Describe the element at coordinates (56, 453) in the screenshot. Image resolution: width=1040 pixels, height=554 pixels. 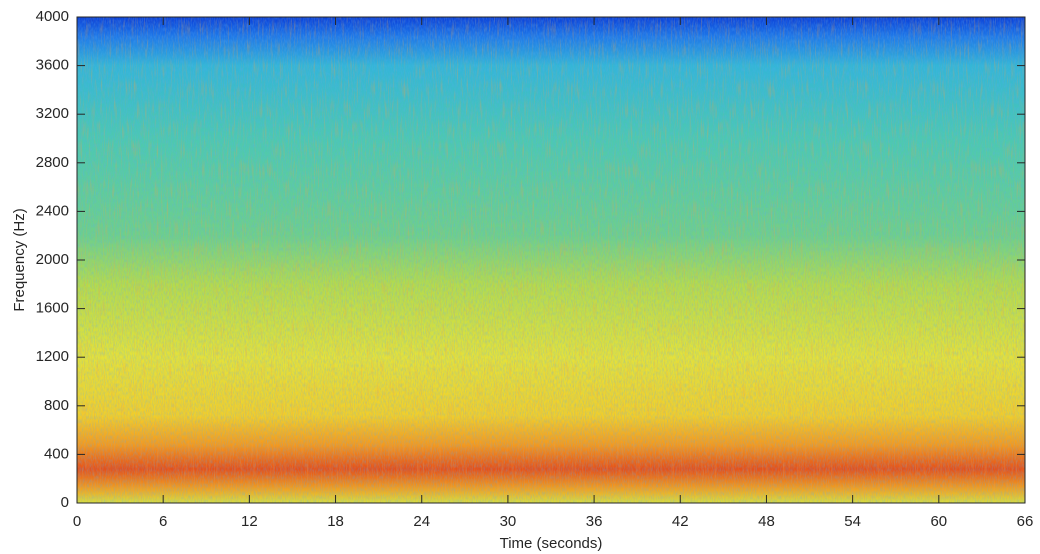
I see `y-tick-label: 400` at that location.